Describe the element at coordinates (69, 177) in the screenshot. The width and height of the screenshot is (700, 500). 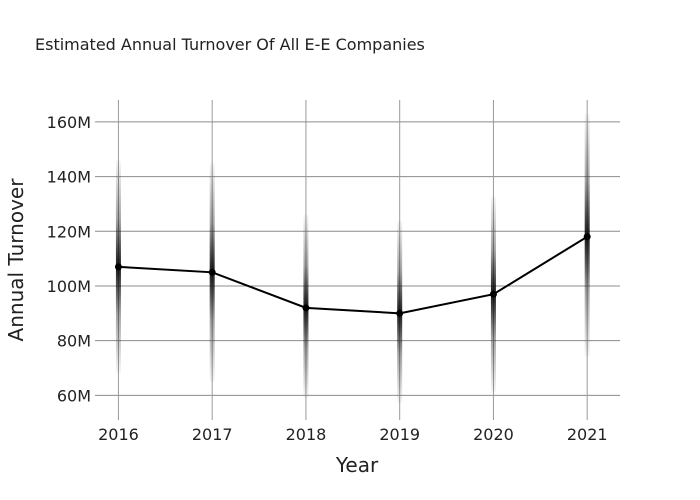
I see `y-tick-label: 140M` at that location.